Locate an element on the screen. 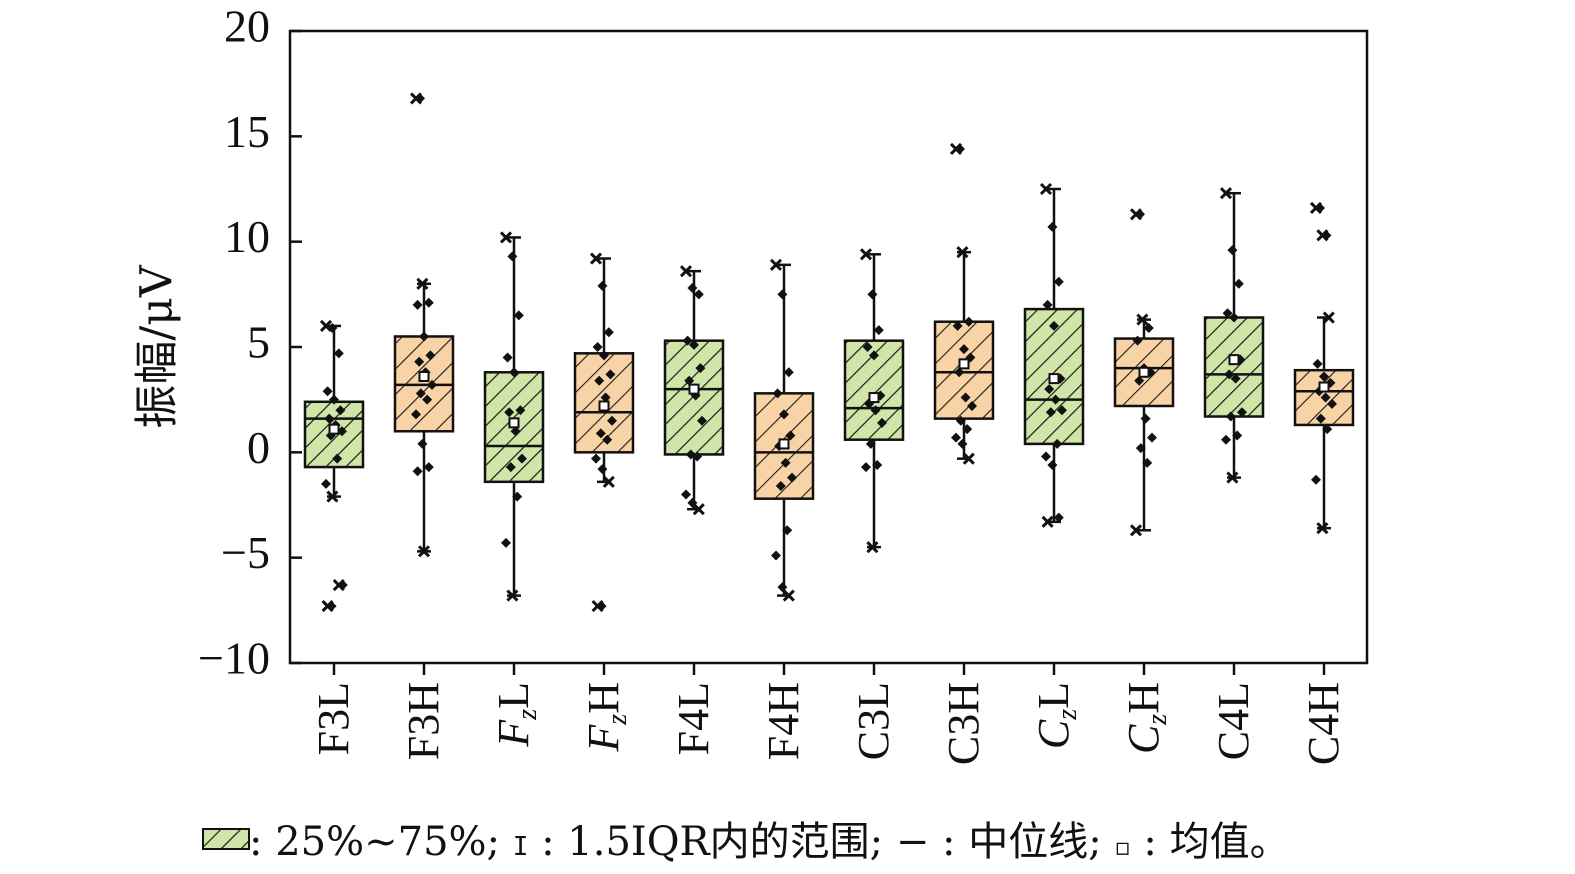  x-tick-label: FzL is located at coordinates (516, 715).